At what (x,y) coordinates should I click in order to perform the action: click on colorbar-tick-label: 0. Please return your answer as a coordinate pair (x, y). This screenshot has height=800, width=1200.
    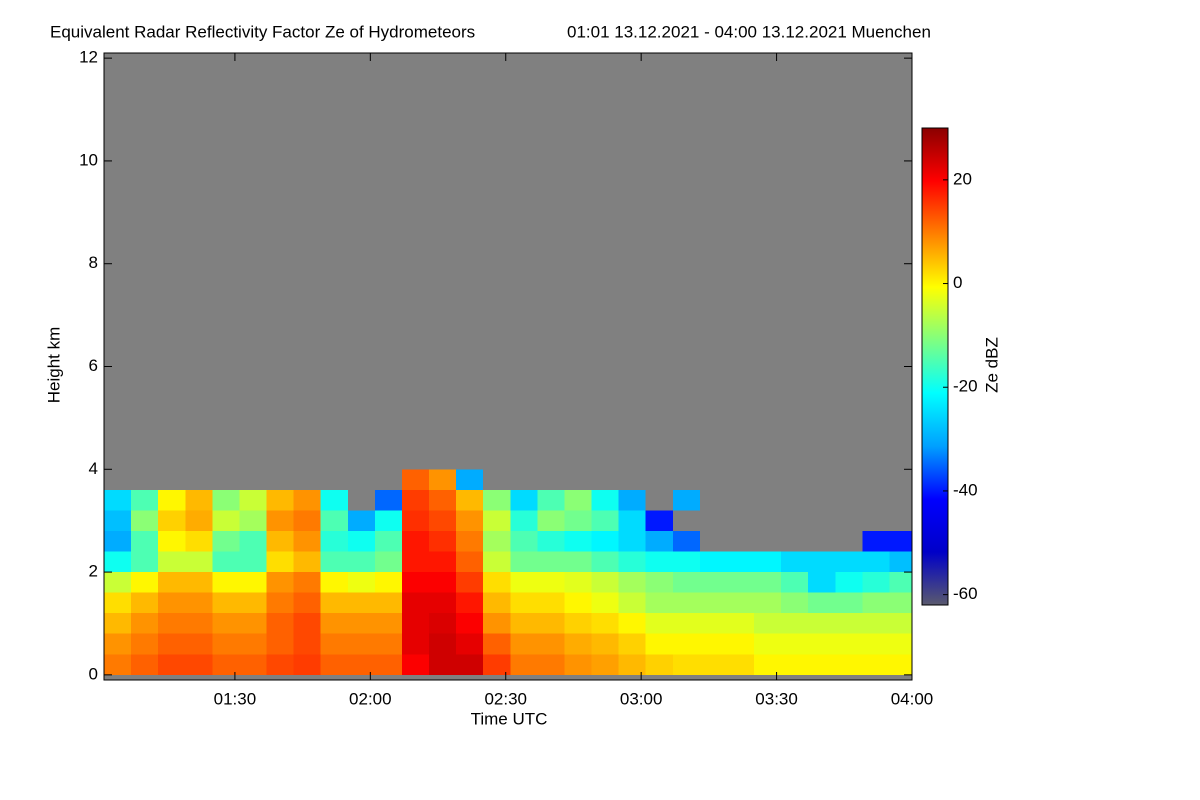
    Looking at the image, I should click on (957, 282).